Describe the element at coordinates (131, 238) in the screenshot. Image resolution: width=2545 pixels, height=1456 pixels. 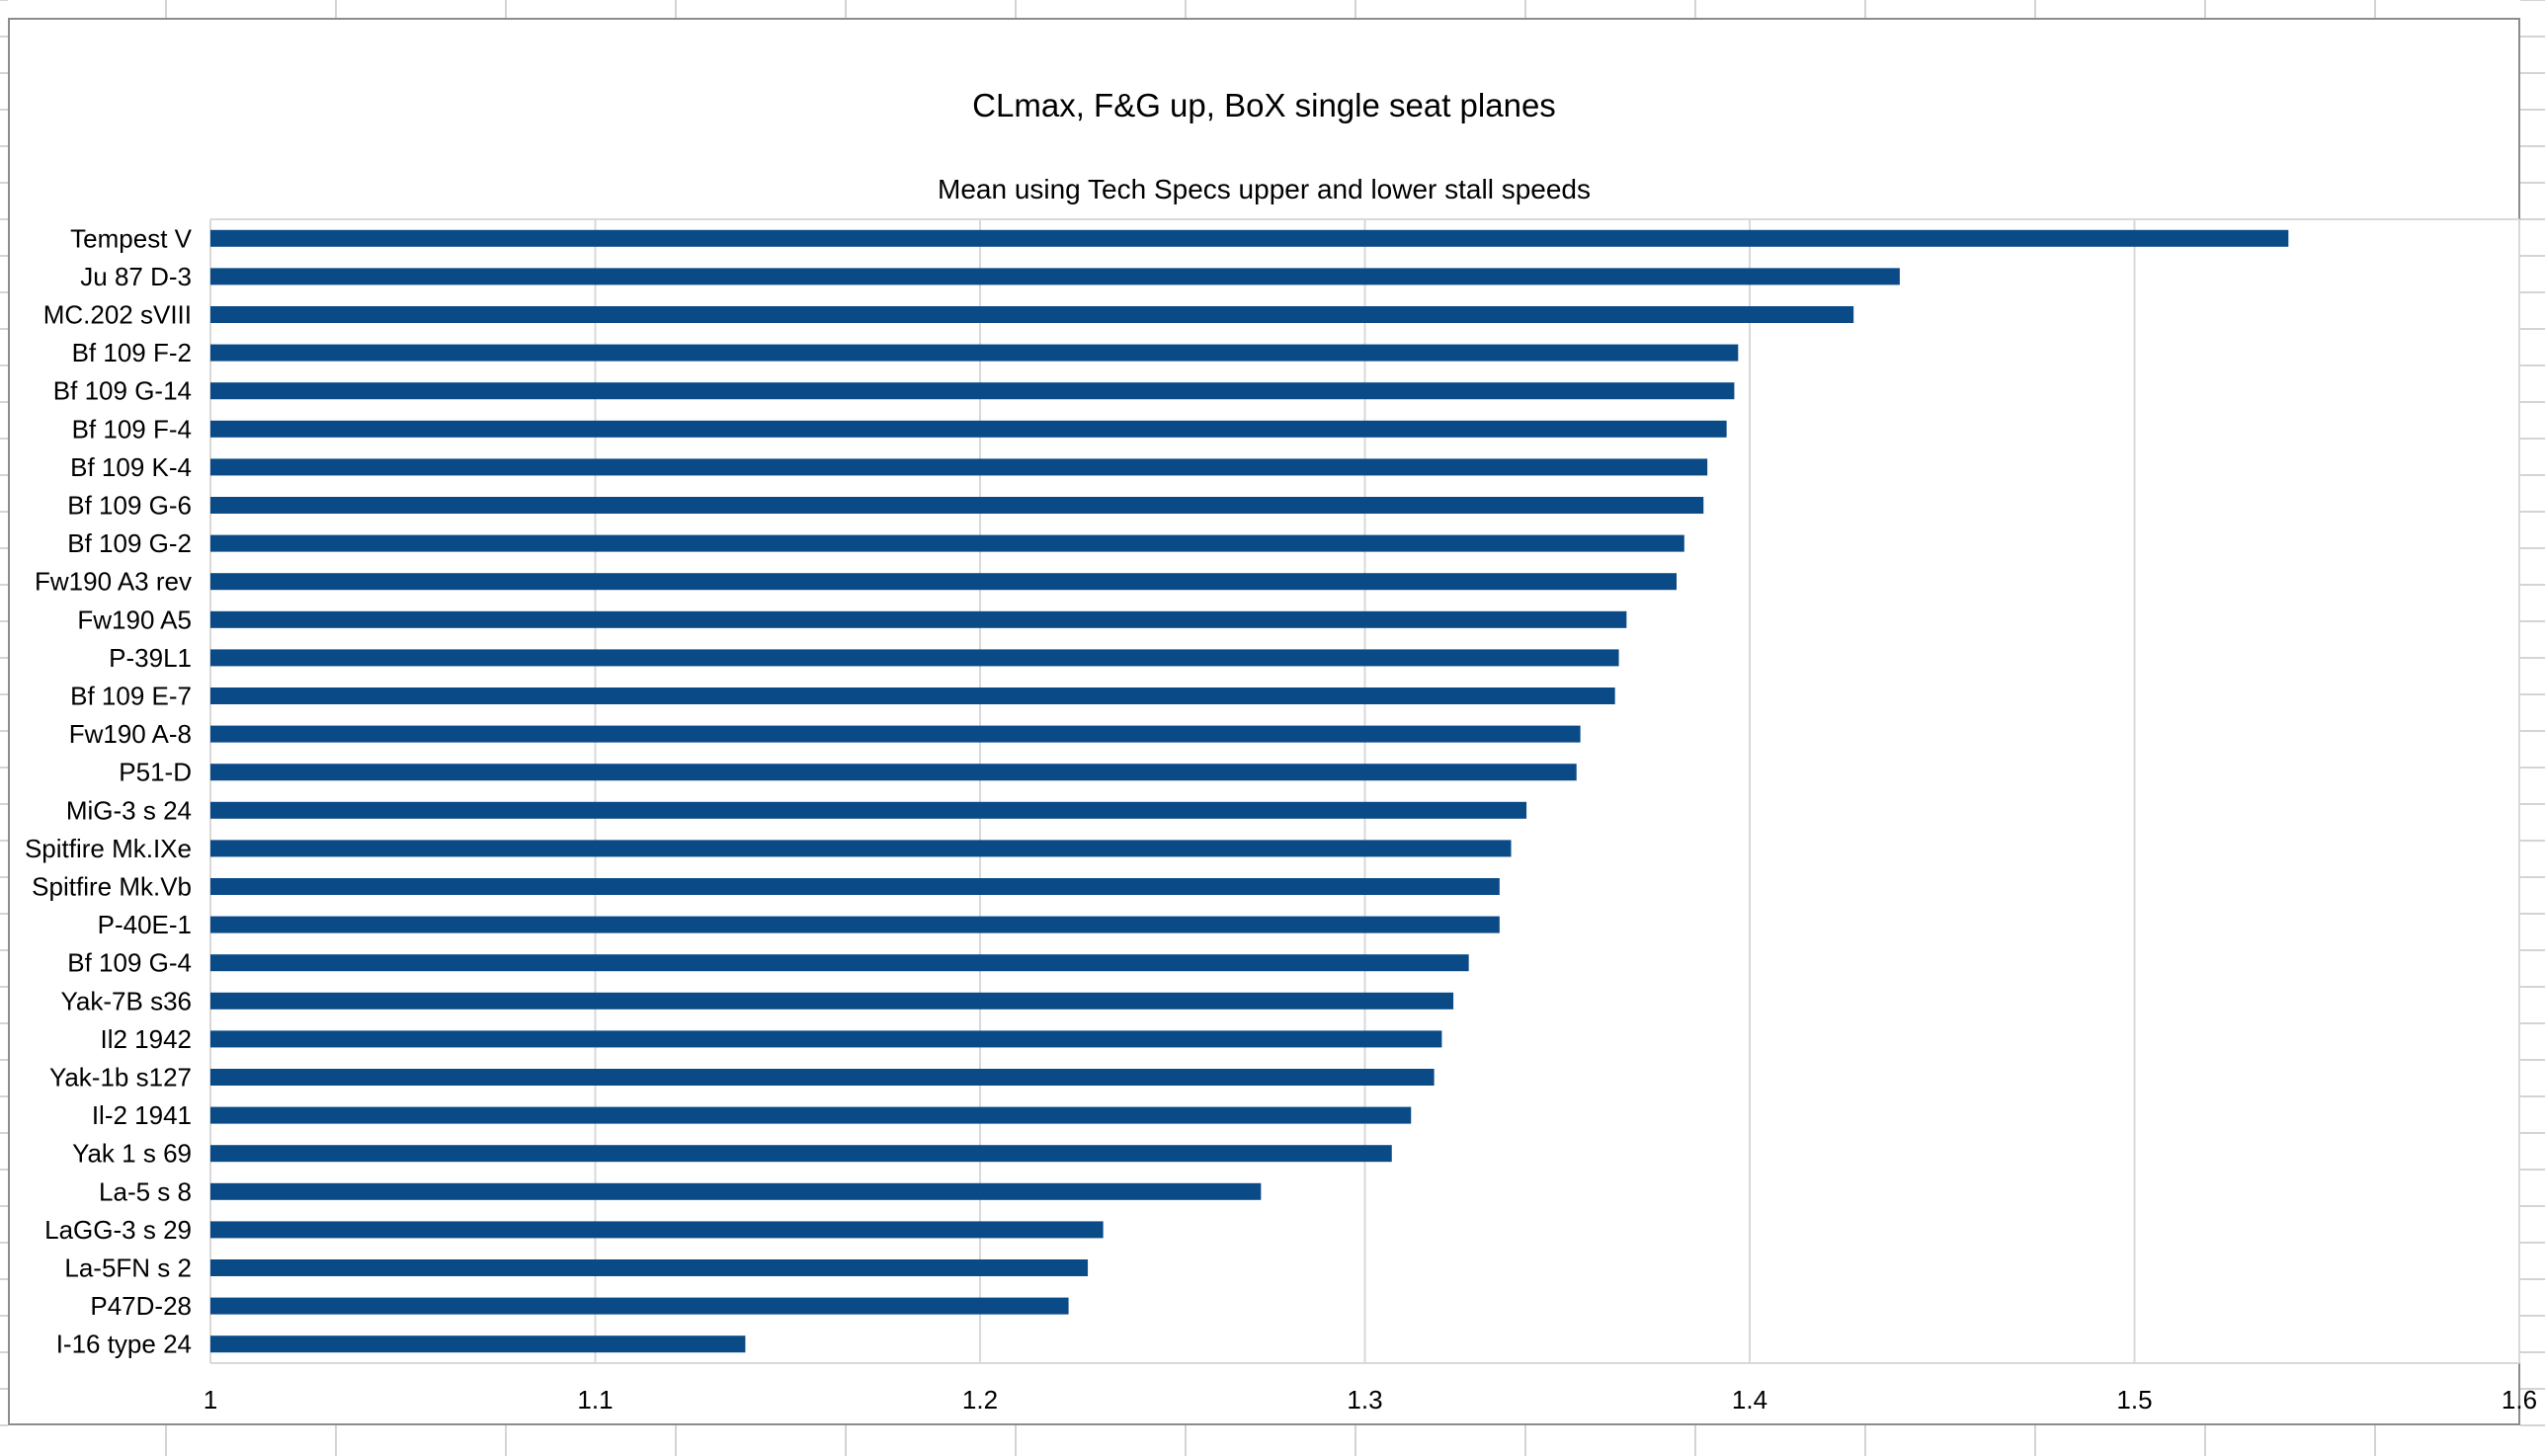
I see `category-label: Tempest V` at that location.